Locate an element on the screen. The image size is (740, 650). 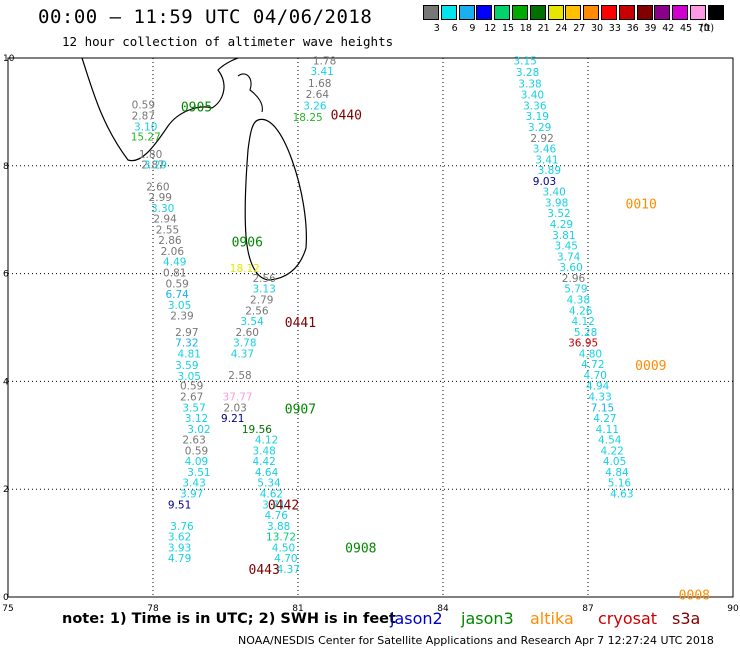
wave-height-value: 3.71 is located at coordinates (273, 505).